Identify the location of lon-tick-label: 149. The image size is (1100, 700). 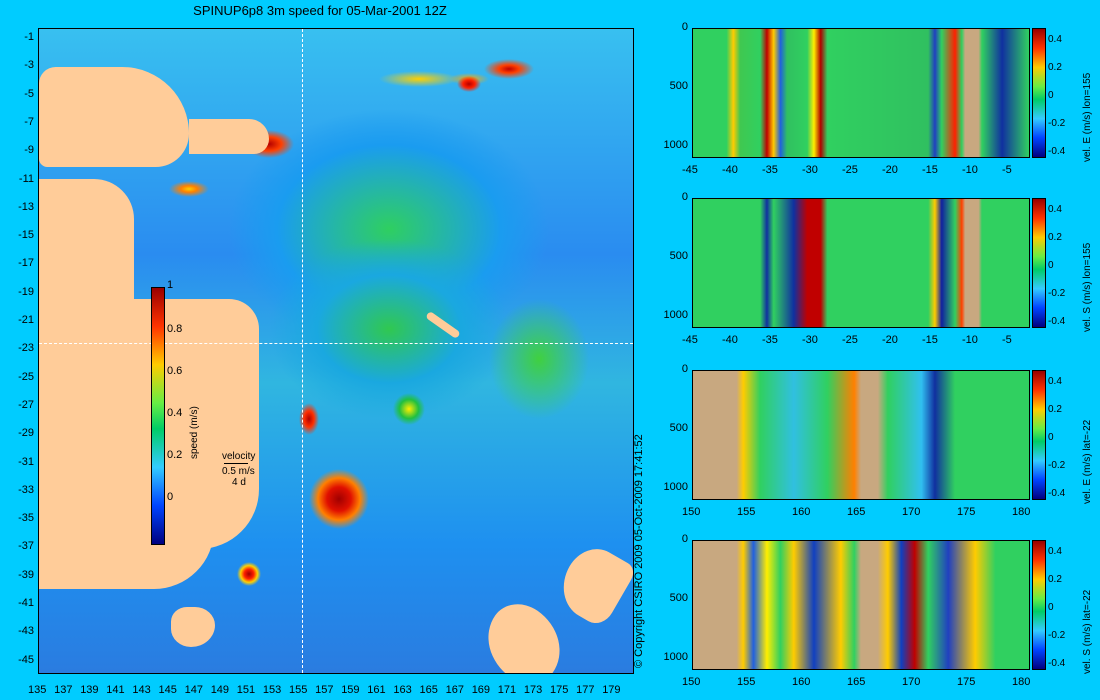
(220, 690).